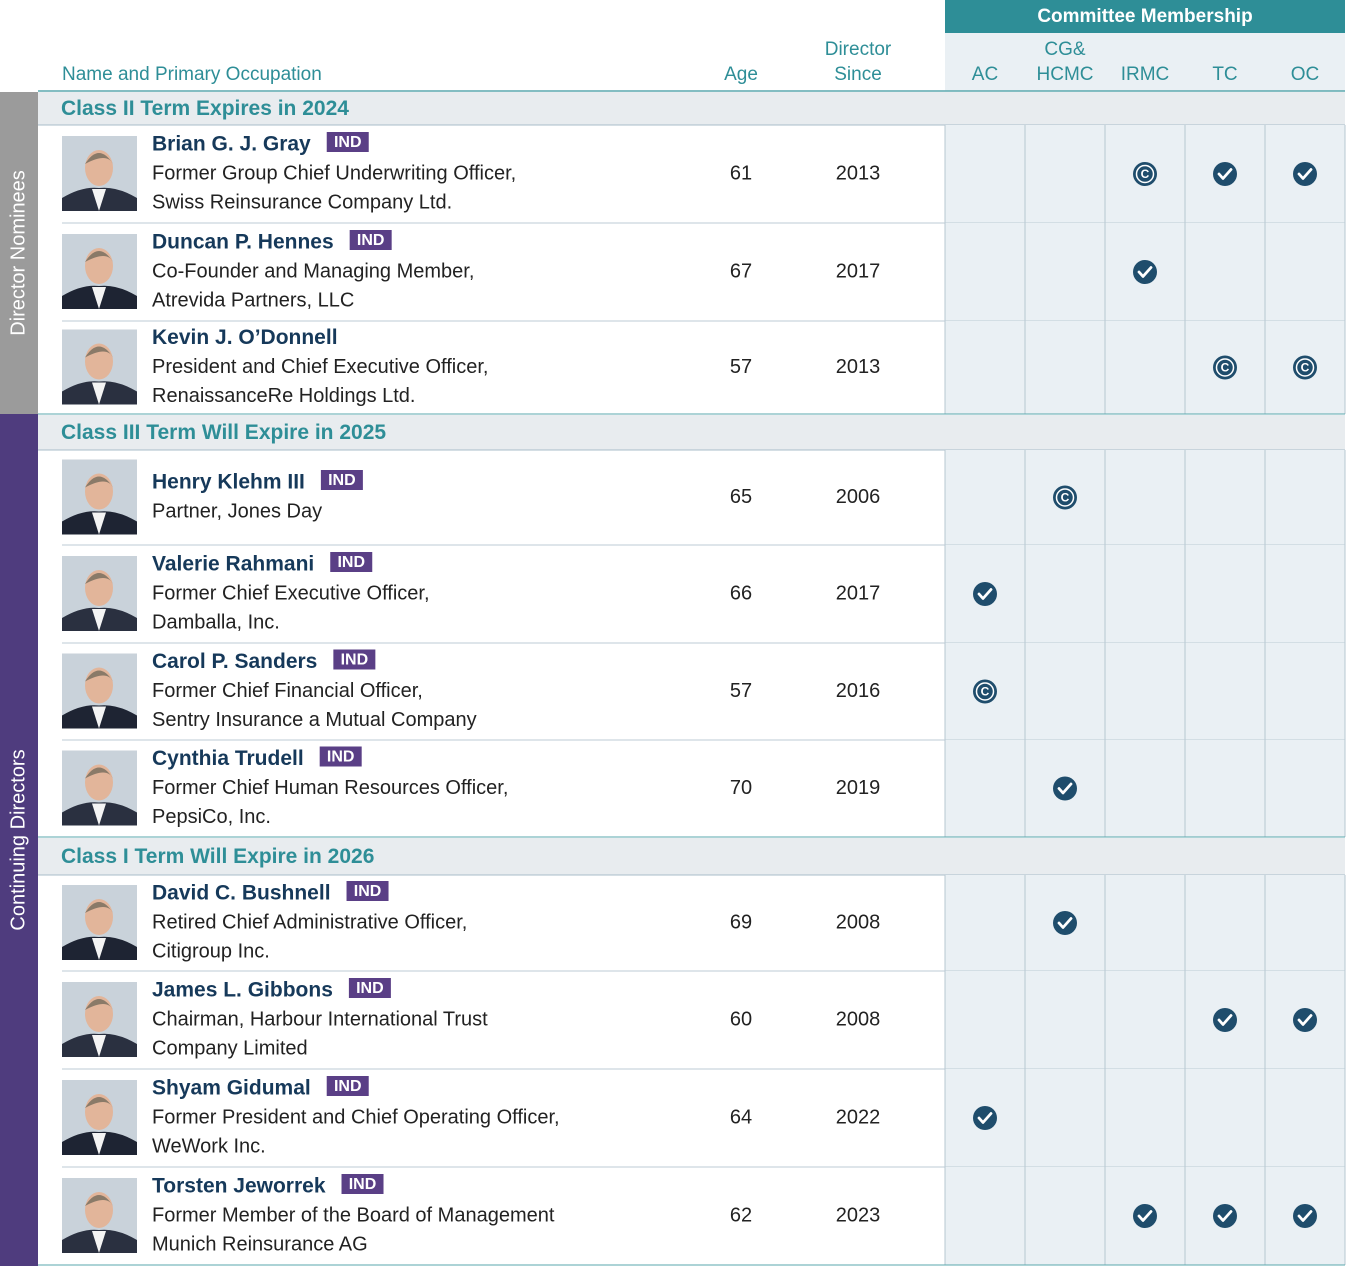 The height and width of the screenshot is (1266, 1346). What do you see at coordinates (1145, 16) in the screenshot?
I see `committee-band` at bounding box center [1145, 16].